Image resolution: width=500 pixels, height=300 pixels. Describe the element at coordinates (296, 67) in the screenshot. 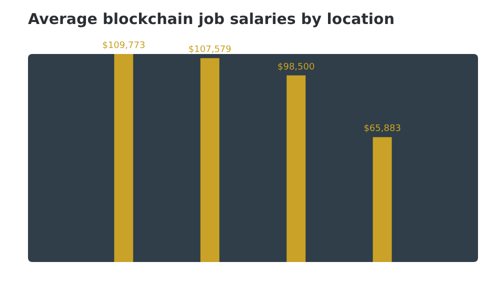

I see `data-label: $98,500` at that location.